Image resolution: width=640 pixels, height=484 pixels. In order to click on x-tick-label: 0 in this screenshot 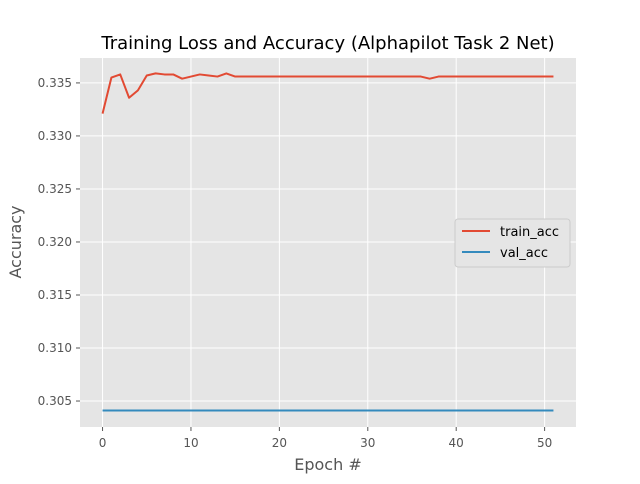, I will do `click(103, 443)`.